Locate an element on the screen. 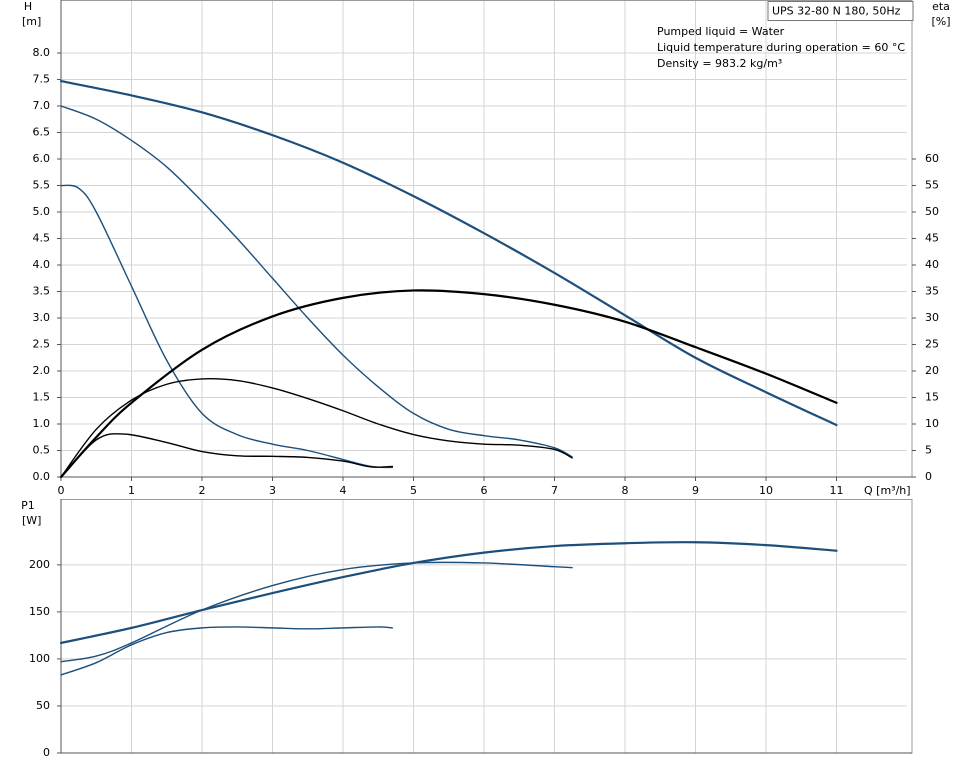 This screenshot has width=966, height=764. x-tick-label: 5 is located at coordinates (413, 490).